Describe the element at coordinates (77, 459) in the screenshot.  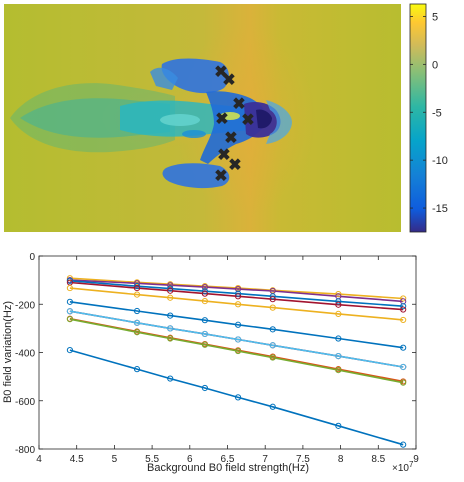
I see `x-tick-label: 4.5` at that location.